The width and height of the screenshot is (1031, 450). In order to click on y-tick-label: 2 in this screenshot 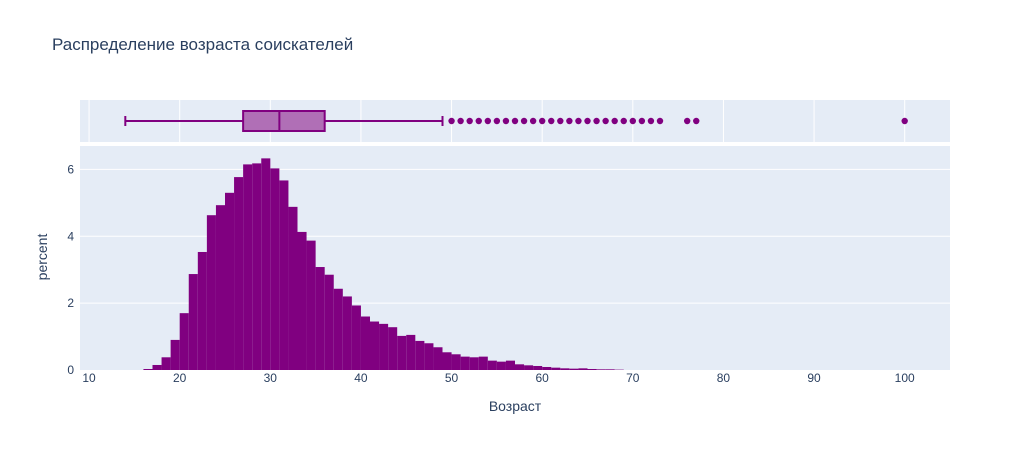, I will do `click(70, 303)`.